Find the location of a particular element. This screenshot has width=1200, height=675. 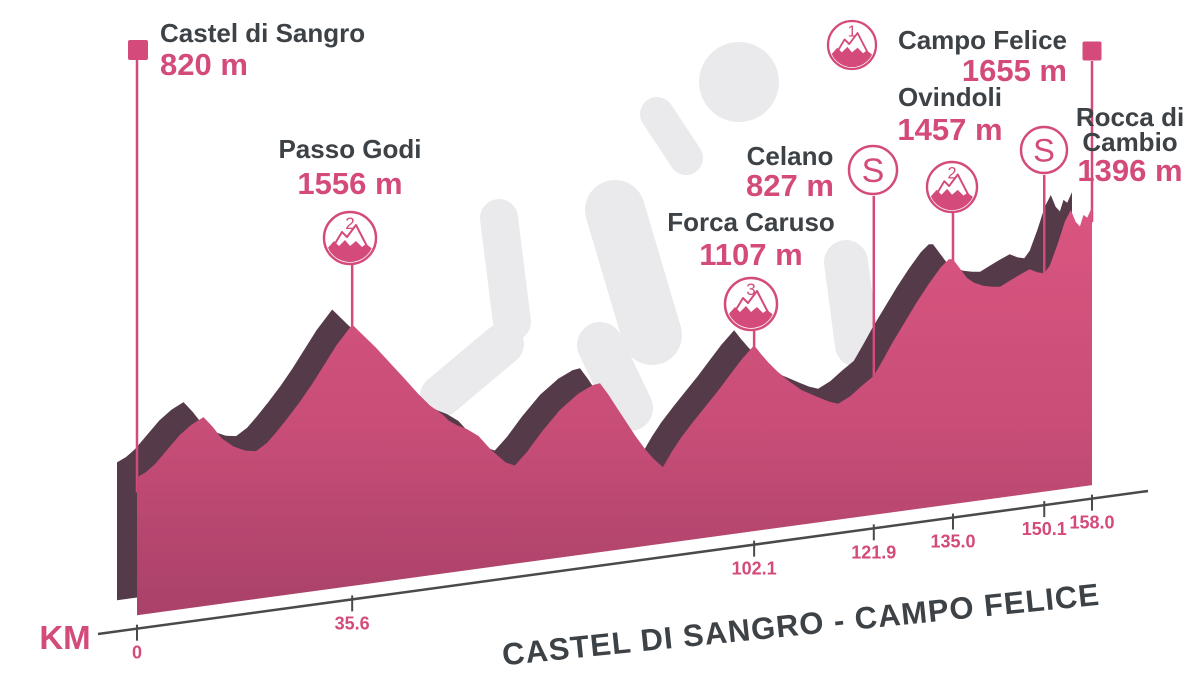

campo-felice-climb-category-icon: 1 is located at coordinates (852, 45).